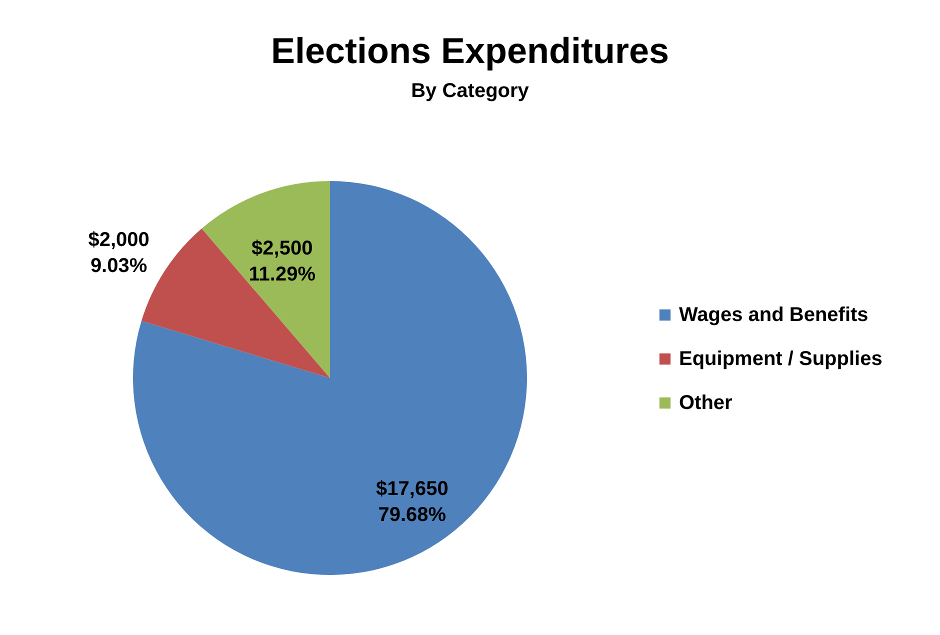  Describe the element at coordinates (780, 359) in the screenshot. I see `legend-label: Equipment / Supplies` at that location.